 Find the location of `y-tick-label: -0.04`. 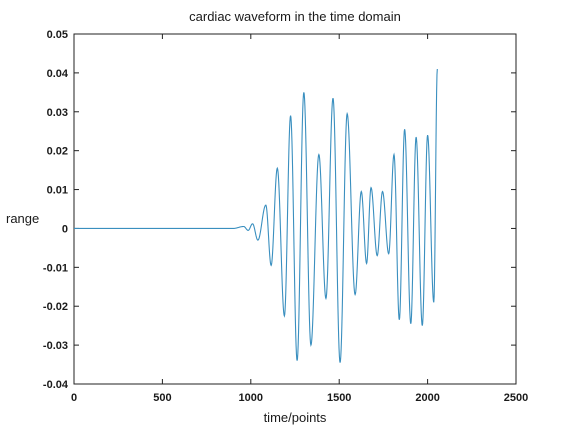

y-tick-label: -0.04 is located at coordinates (56, 385).